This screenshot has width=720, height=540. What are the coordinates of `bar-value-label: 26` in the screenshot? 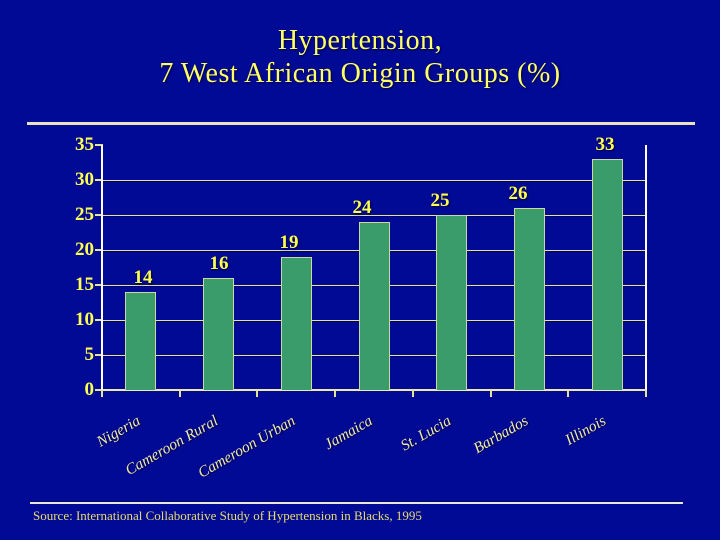 It's located at (518, 193).